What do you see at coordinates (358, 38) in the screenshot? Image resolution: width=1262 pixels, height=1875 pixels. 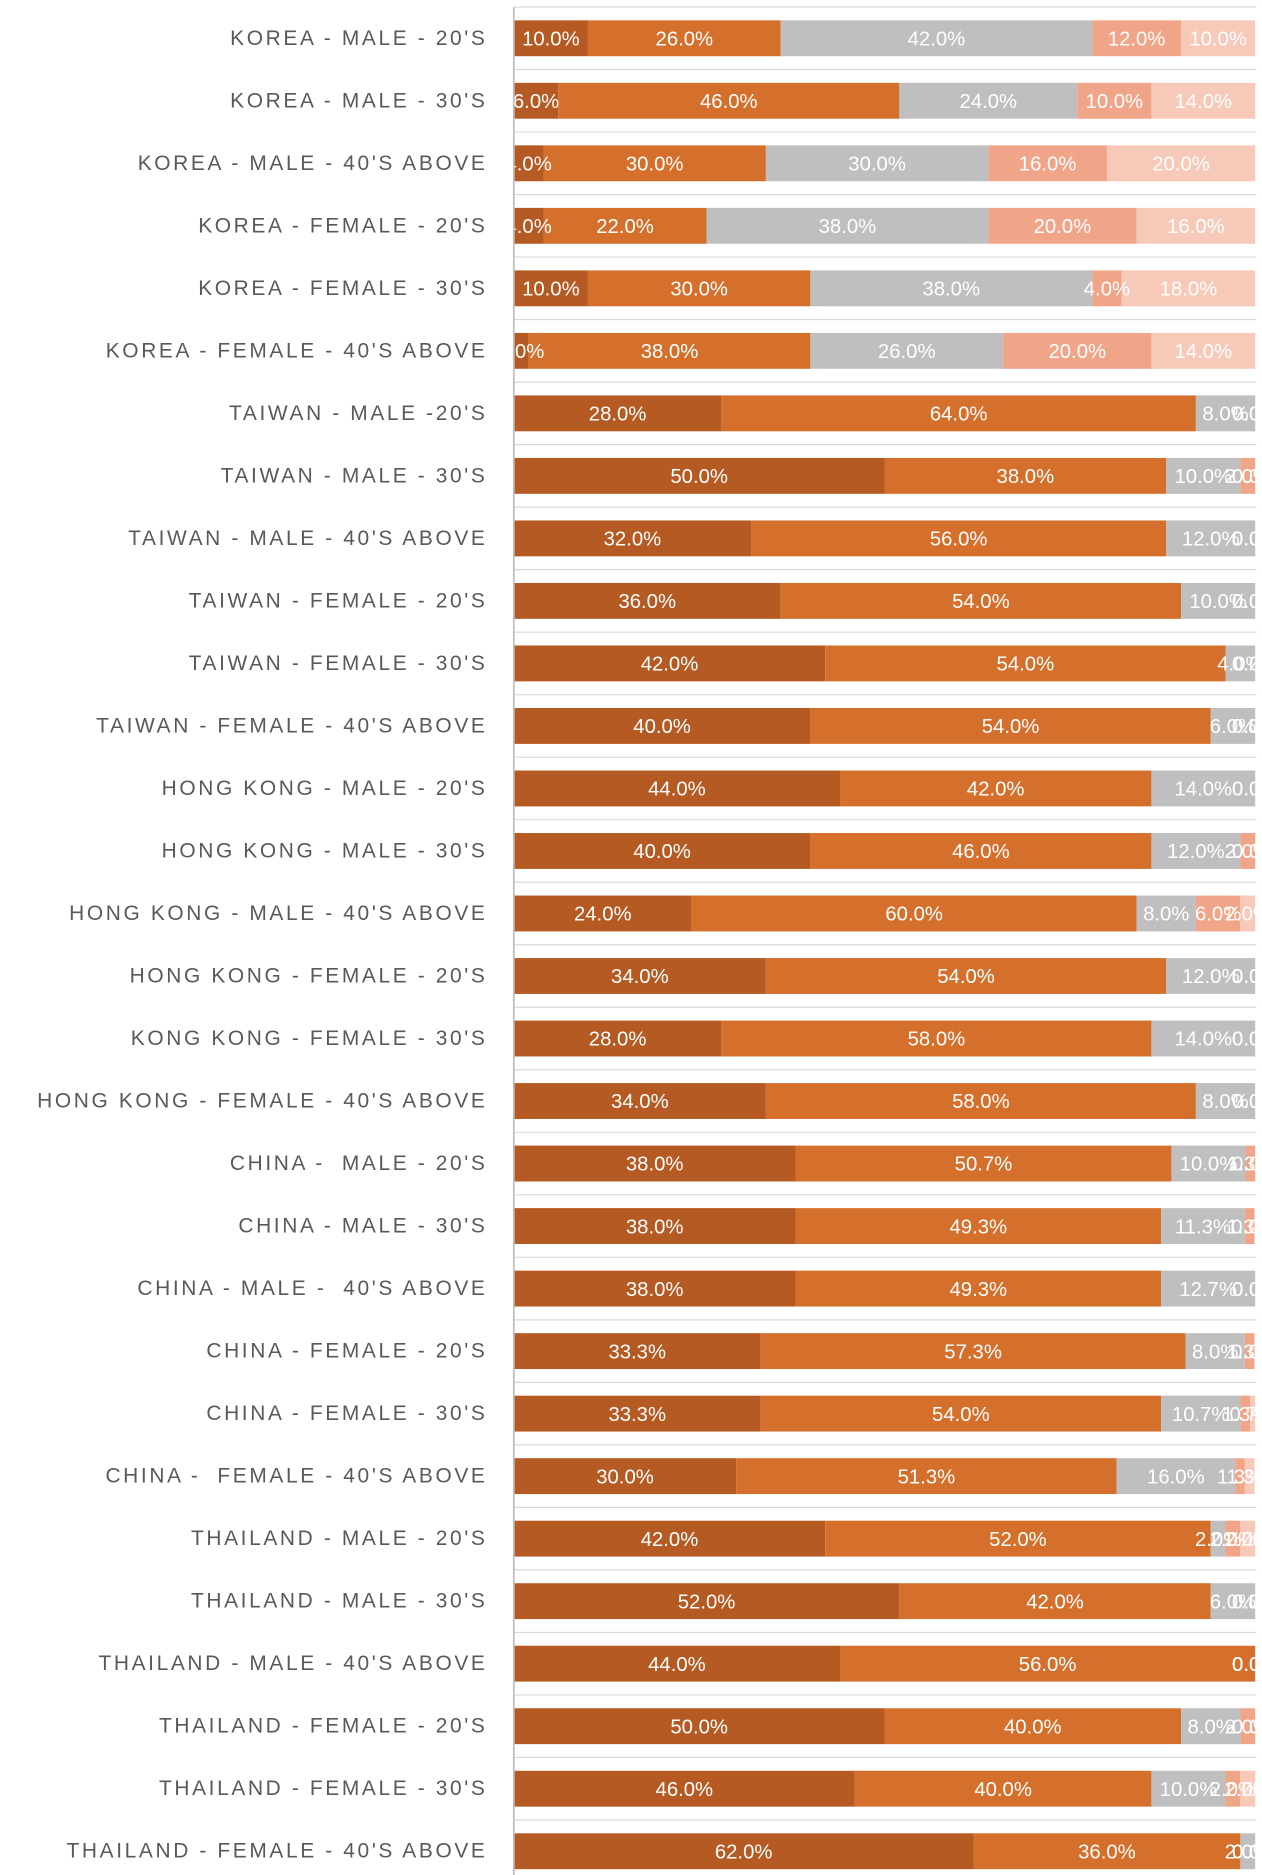 I see `category-label: KOREA - MALE - 20'S` at bounding box center [358, 38].